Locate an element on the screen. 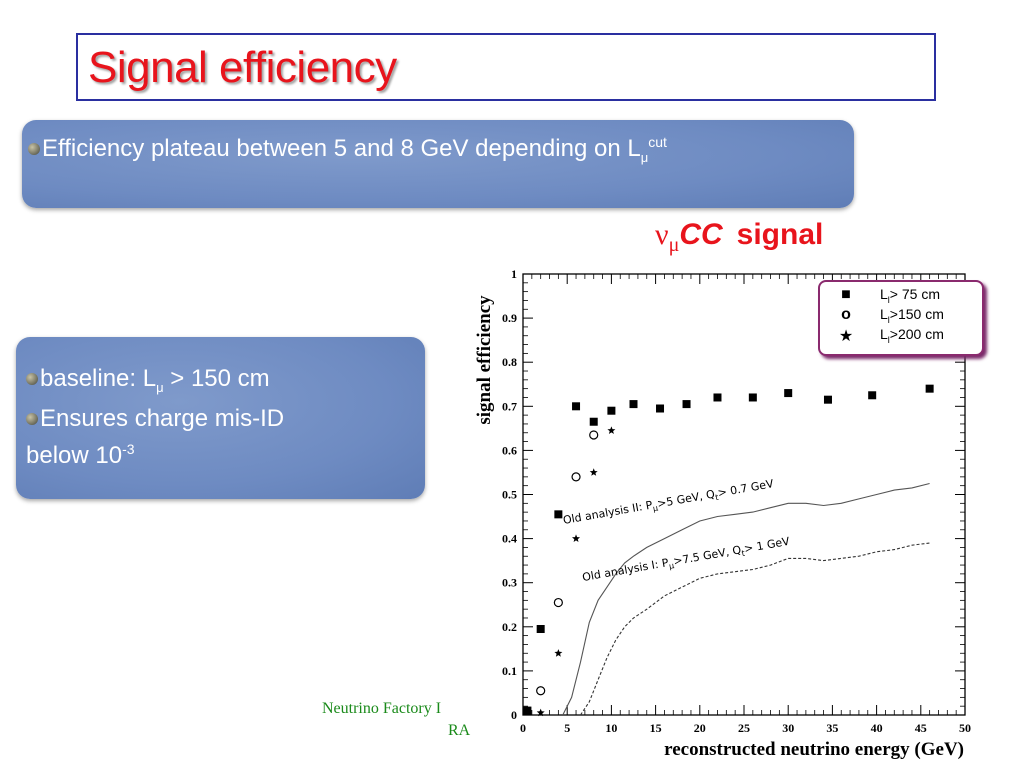 The height and width of the screenshot is (768, 1024). y-tick-label: 0.2 is located at coordinates (509, 627).